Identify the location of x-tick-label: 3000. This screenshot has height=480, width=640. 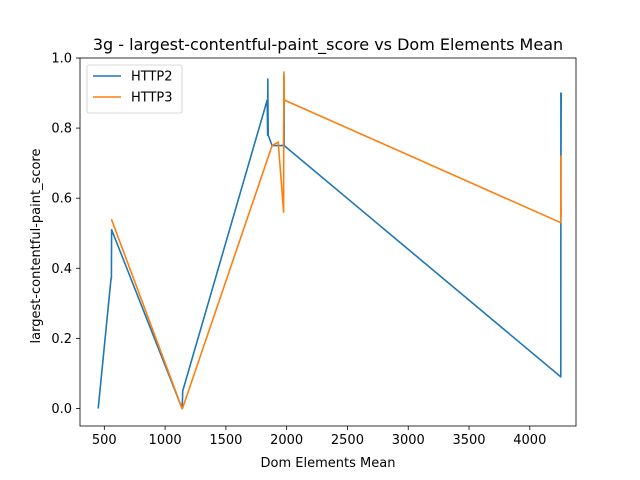
(408, 440).